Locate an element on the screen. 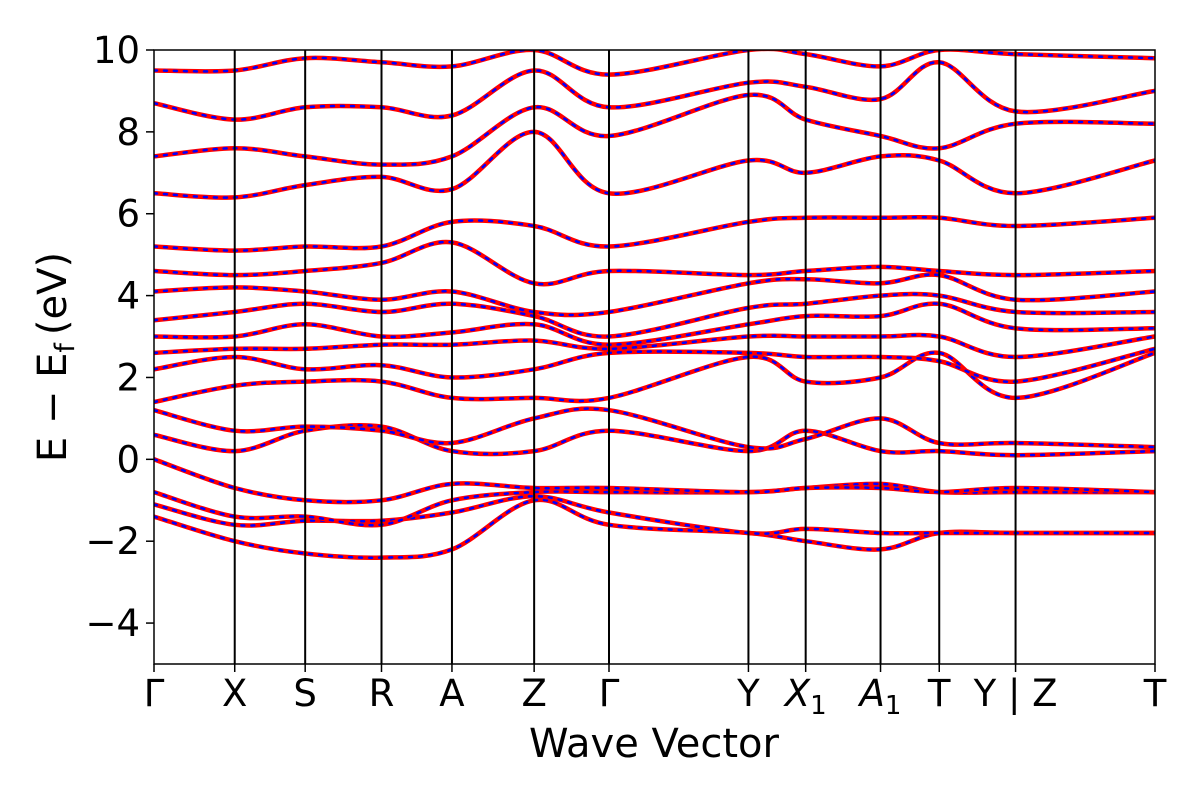  band-9-blue is located at coordinates (654, 324).